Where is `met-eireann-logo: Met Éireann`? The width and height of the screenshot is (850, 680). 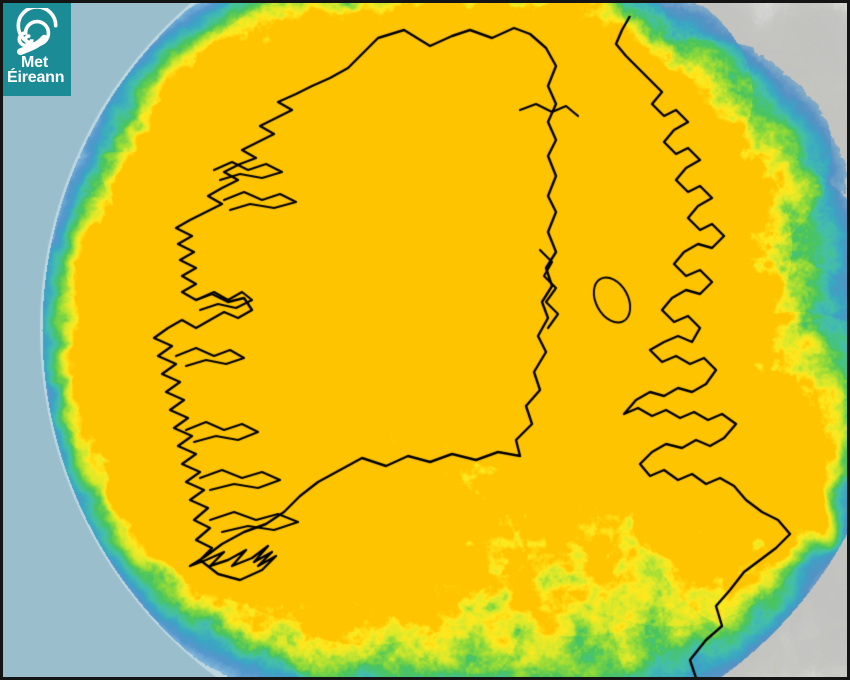
met-eireann-logo: Met Éireann is located at coordinates (37, 49).